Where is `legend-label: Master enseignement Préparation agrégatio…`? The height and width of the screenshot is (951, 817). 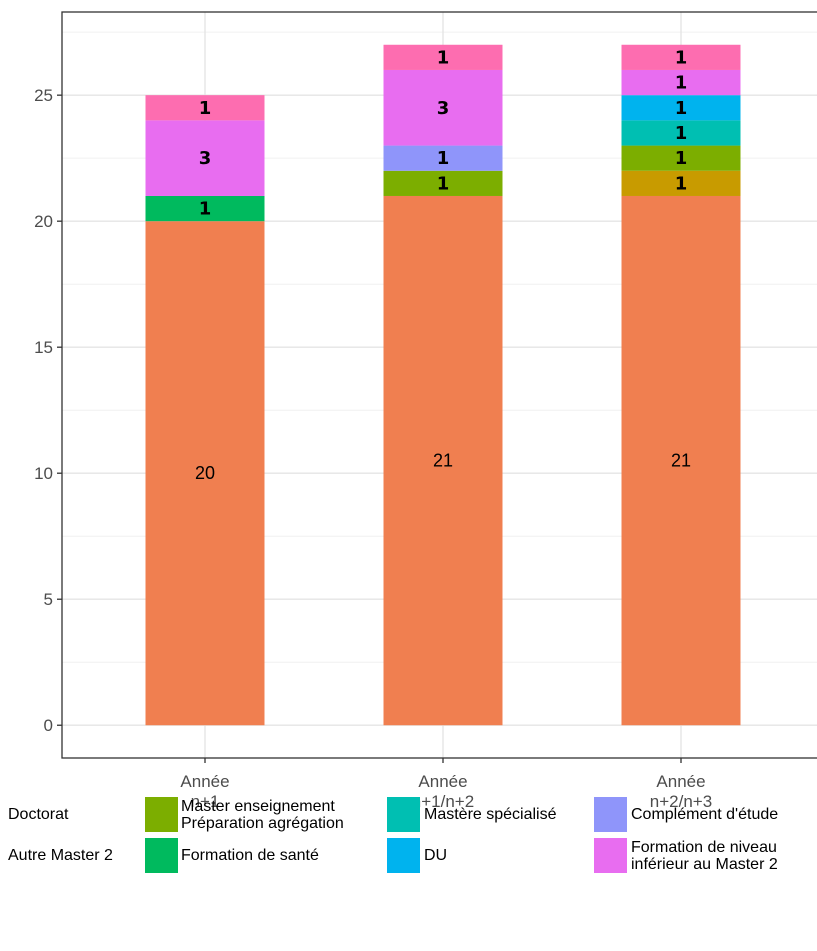
legend-label: Master enseignement Préparation agrégatio… is located at coordinates (262, 815).